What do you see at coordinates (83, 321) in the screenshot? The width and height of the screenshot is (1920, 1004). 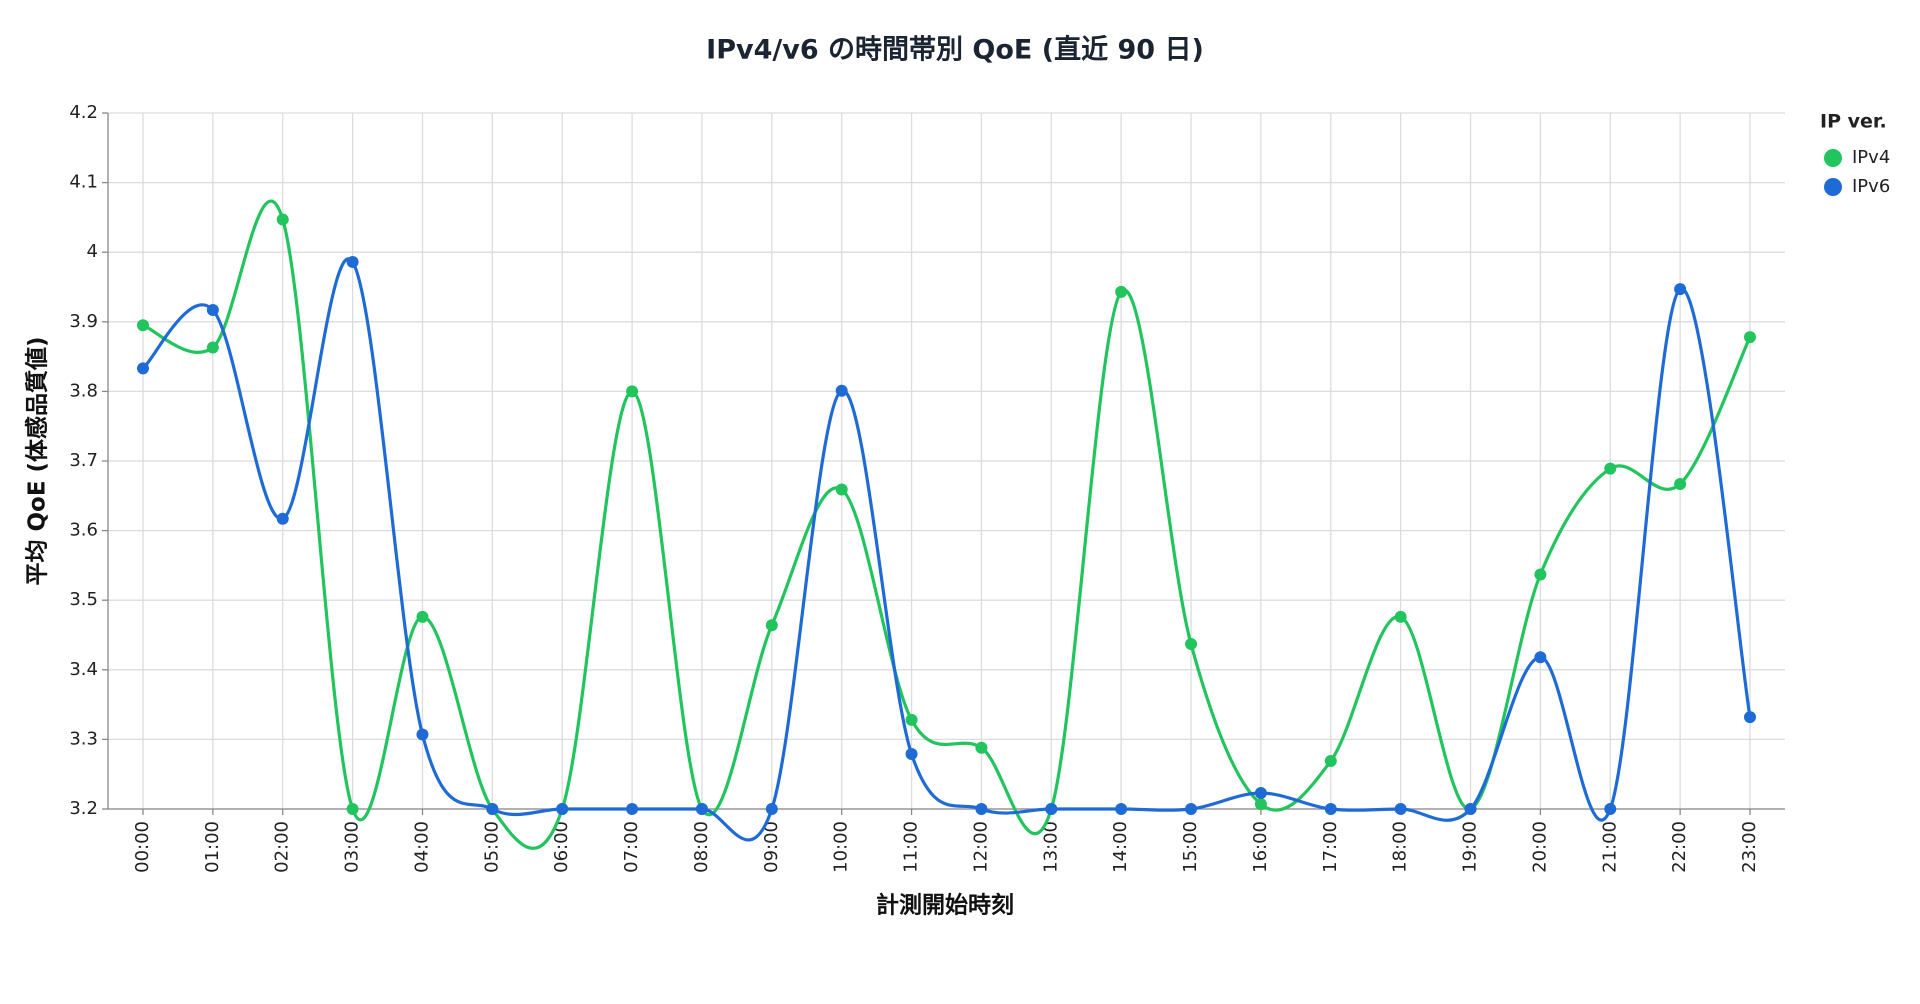 I see `y-tick-label: 3.9` at bounding box center [83, 321].